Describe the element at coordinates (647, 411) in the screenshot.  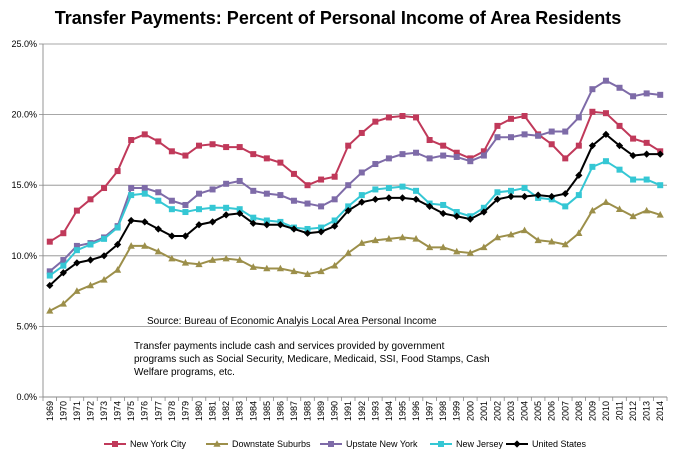
I see `x-tick-label: 2013` at that location.